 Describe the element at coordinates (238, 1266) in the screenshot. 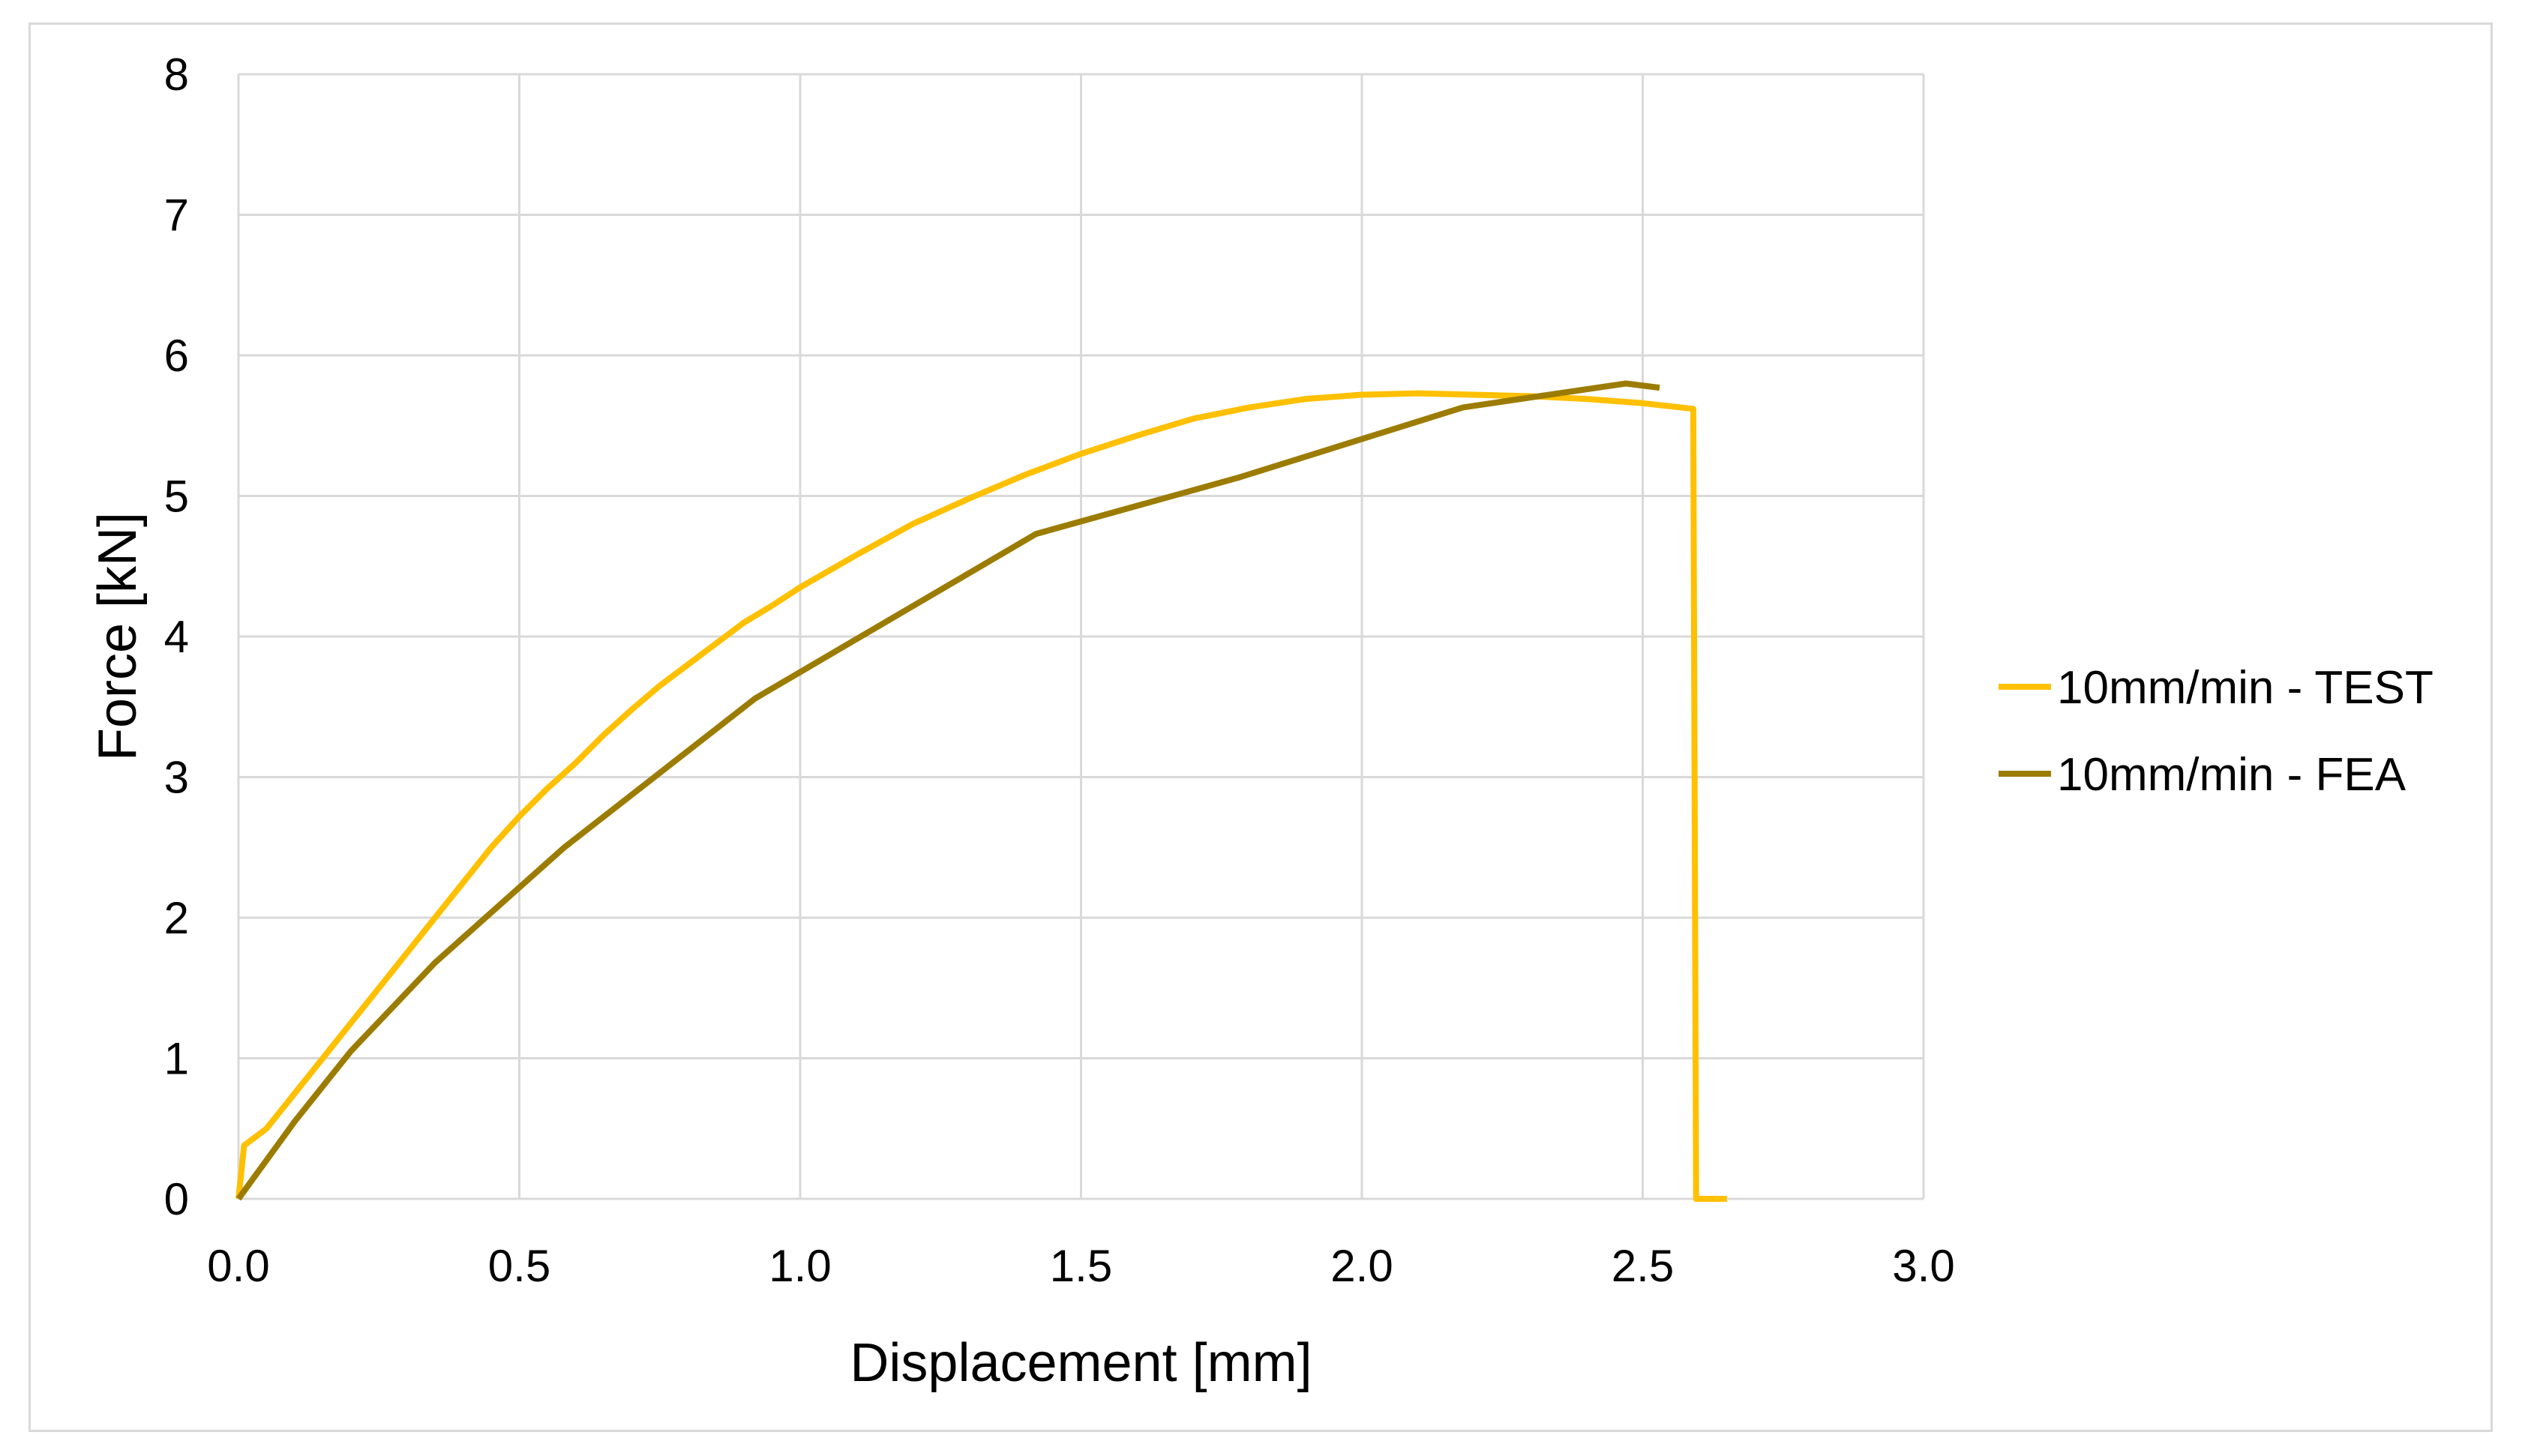

I see `x-tick-label: 0.0` at that location.